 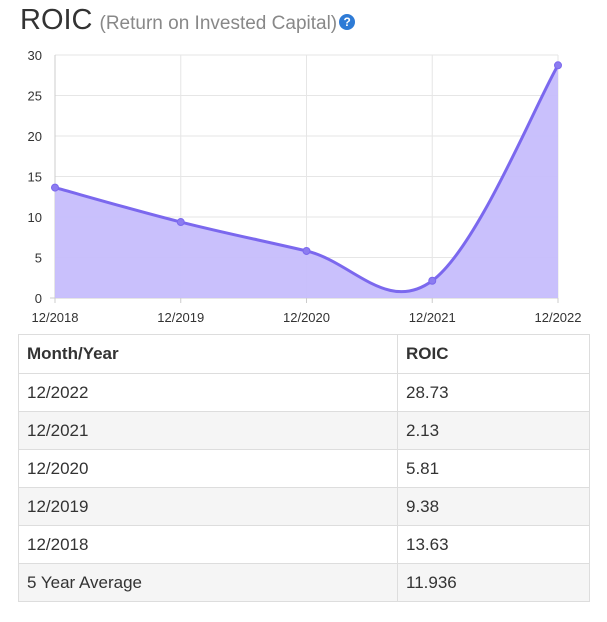 What do you see at coordinates (493, 544) in the screenshot?
I see `table-cell-roic: 13.63` at bounding box center [493, 544].